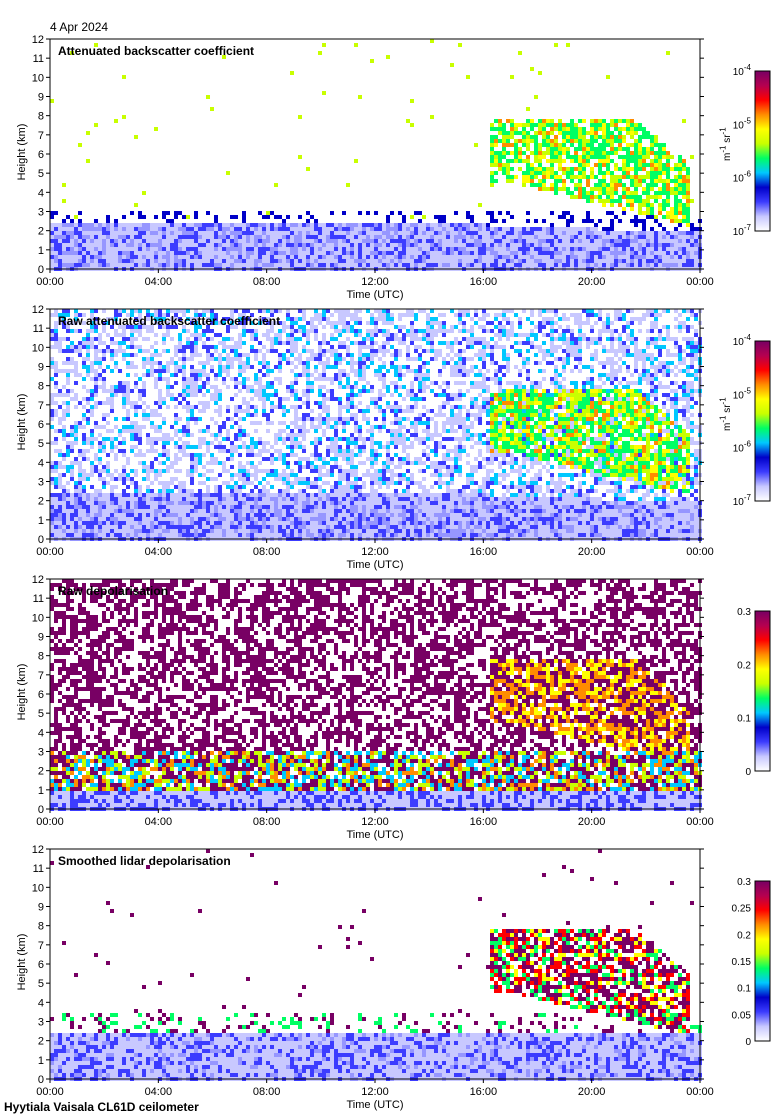 This screenshot has height=1120, width=780. Describe the element at coordinates (742, 447) in the screenshot. I see `colorbar-tick-label: 10⁻⁶` at that location.